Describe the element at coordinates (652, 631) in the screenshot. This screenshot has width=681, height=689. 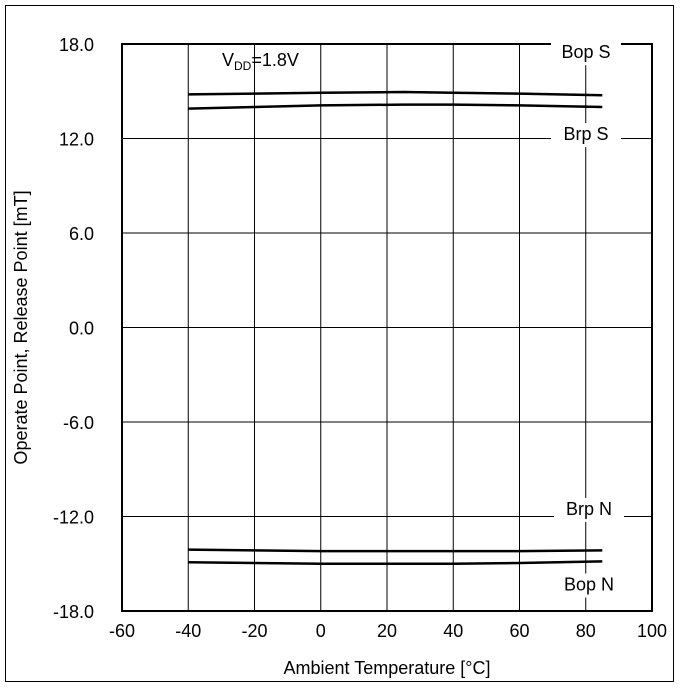
I see `x-tick-label: 100` at that location.